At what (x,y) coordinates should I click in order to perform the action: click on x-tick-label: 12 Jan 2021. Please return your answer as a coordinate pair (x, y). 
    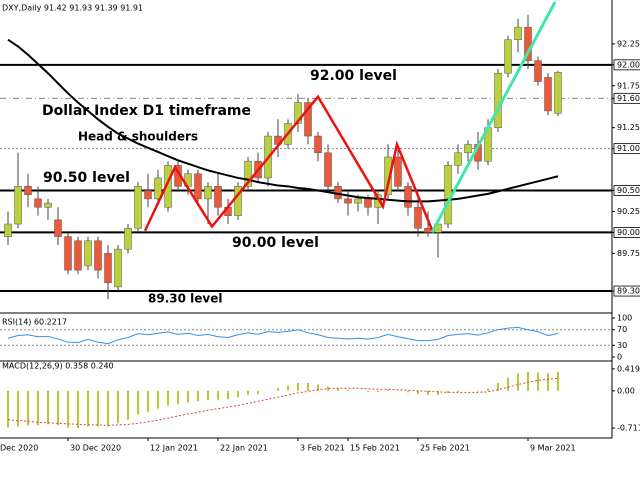
    Looking at the image, I should click on (174, 448).